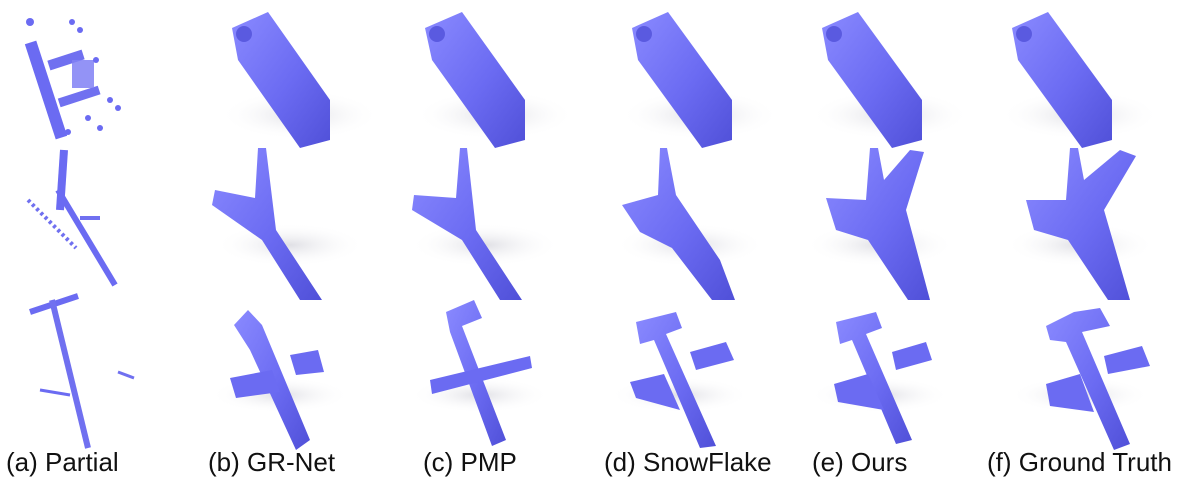  I want to click on caption-ours: (e) Ours, so click(860, 462).